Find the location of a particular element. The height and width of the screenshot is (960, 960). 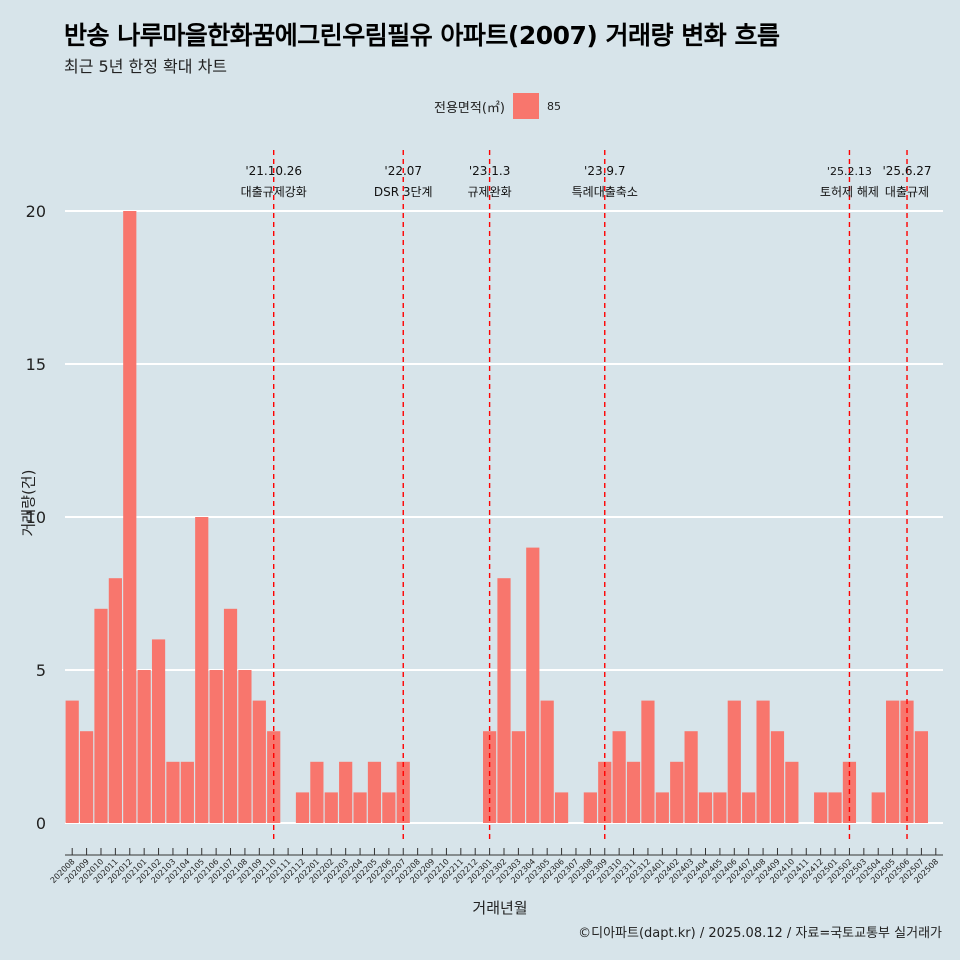

chart-subtitle: 최근 5년 한정 확대 차트 is located at coordinates (146, 66).